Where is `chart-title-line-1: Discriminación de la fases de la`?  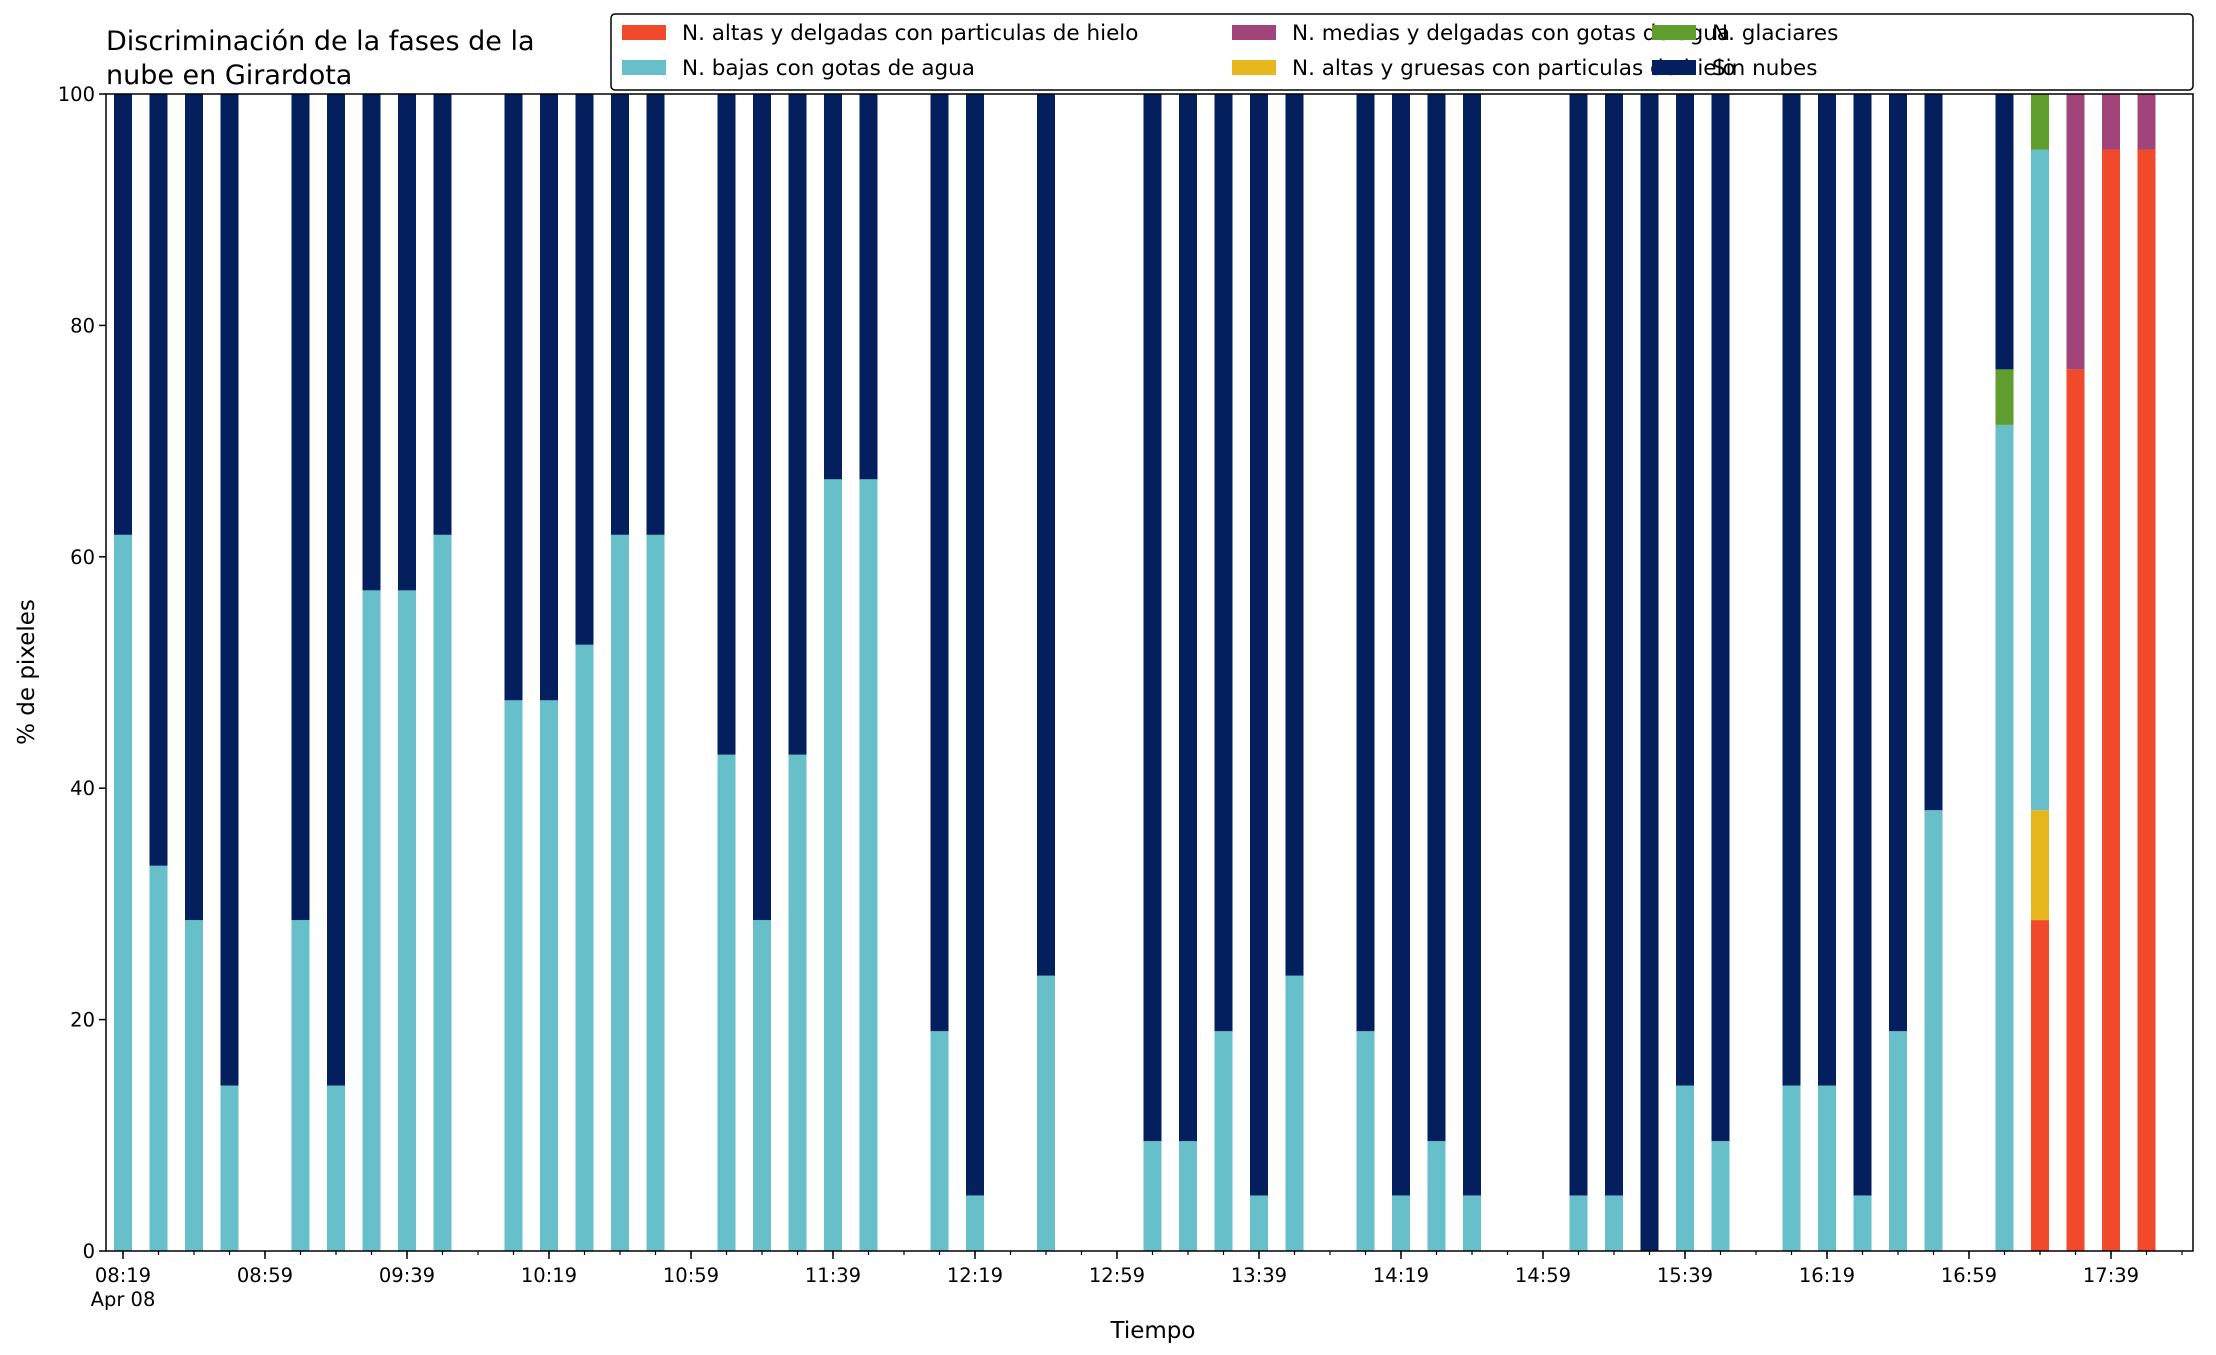 chart-title-line-1: Discriminación de la fases de la is located at coordinates (320, 41).